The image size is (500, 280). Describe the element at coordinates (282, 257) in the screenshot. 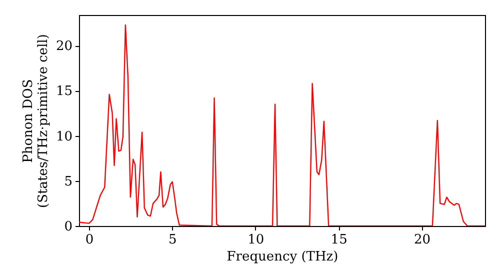

I see `x-axis-title: Frequency (THz)` at that location.